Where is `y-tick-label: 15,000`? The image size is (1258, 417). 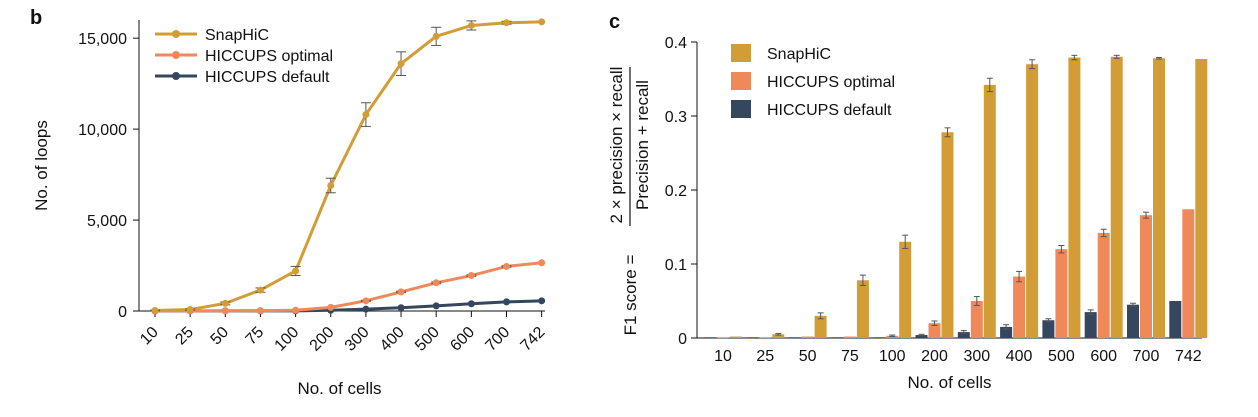
y-tick-label: 15,000 is located at coordinates (102, 39).